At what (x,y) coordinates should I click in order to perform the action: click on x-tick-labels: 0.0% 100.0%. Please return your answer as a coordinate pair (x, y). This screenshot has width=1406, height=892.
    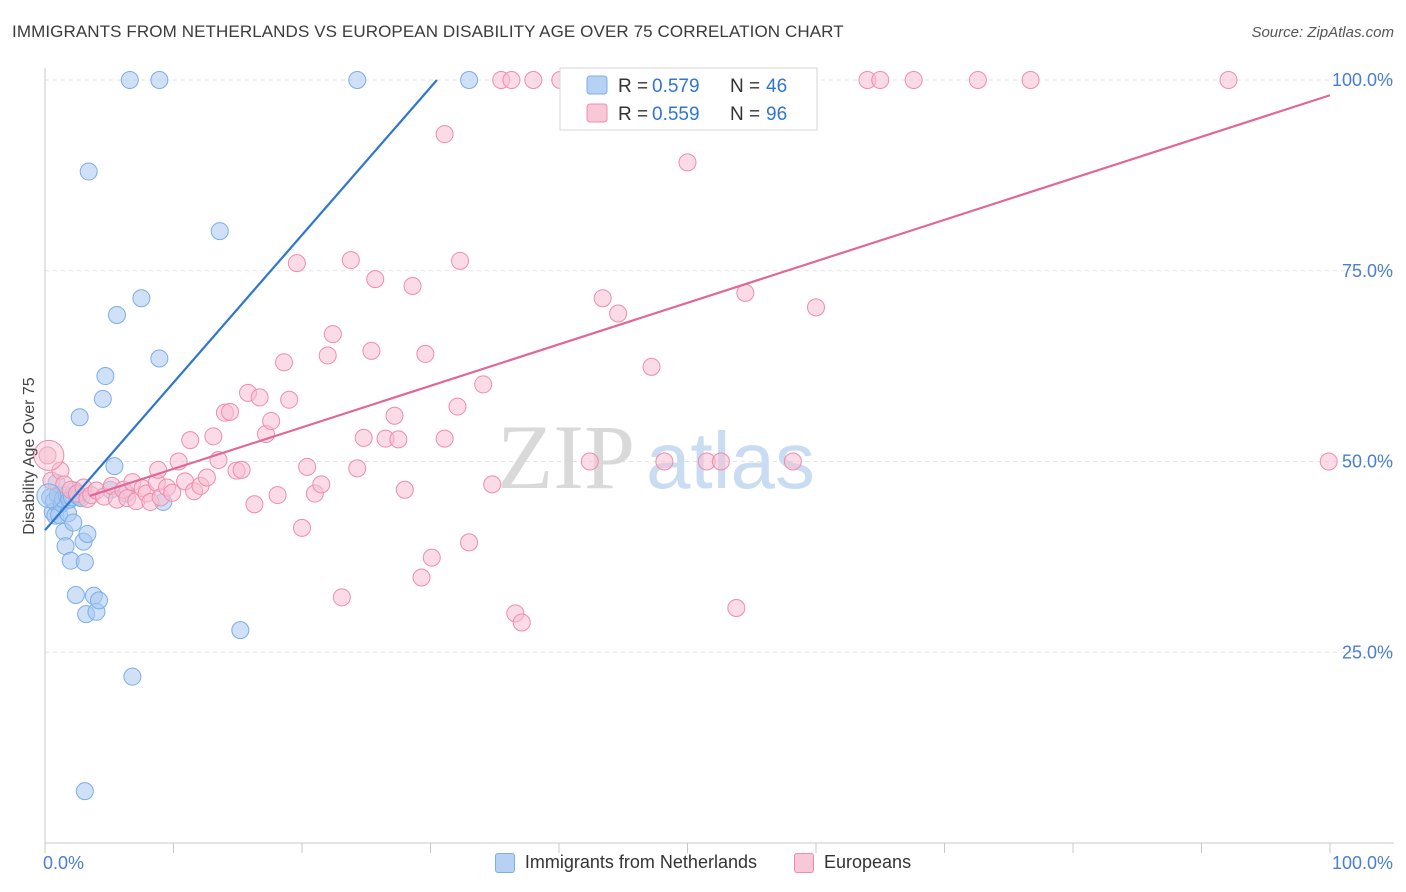
    Looking at the image, I should click on (718, 863).